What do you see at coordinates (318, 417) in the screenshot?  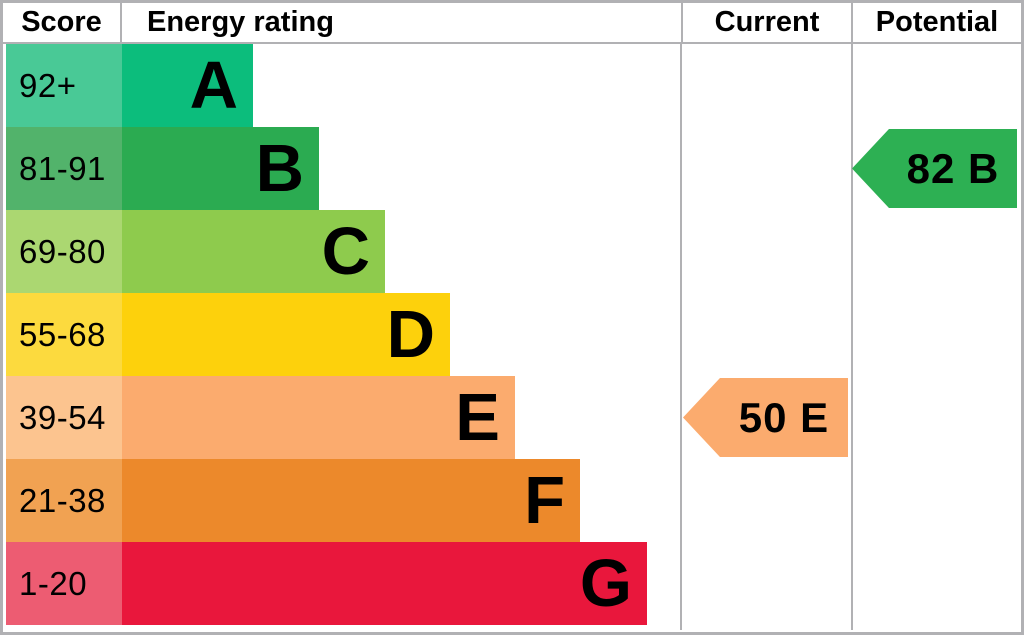 I see `band-bar: E` at bounding box center [318, 417].